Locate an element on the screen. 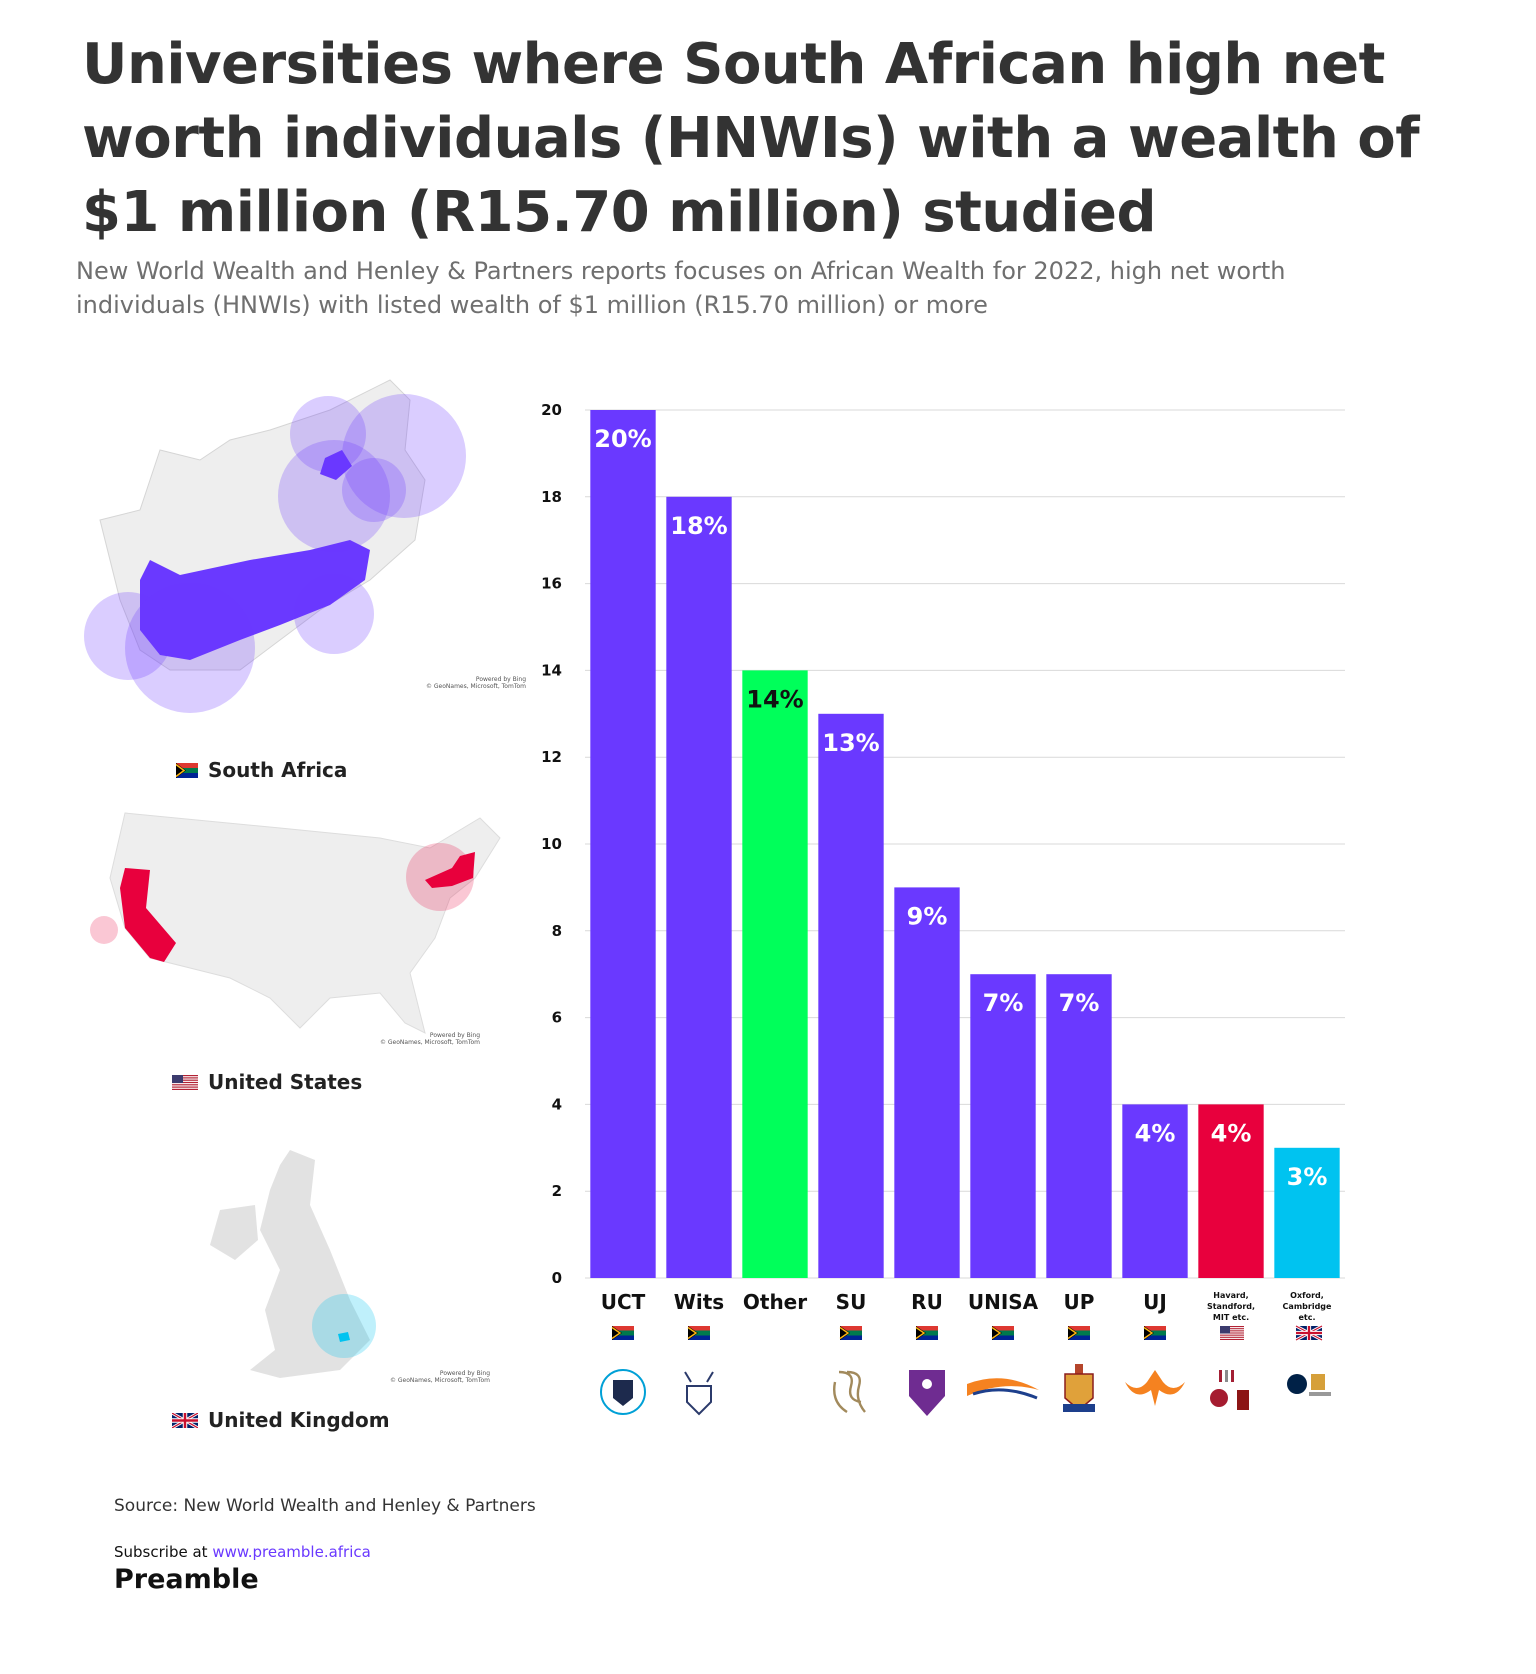  data-label: 18% is located at coordinates (698, 526).